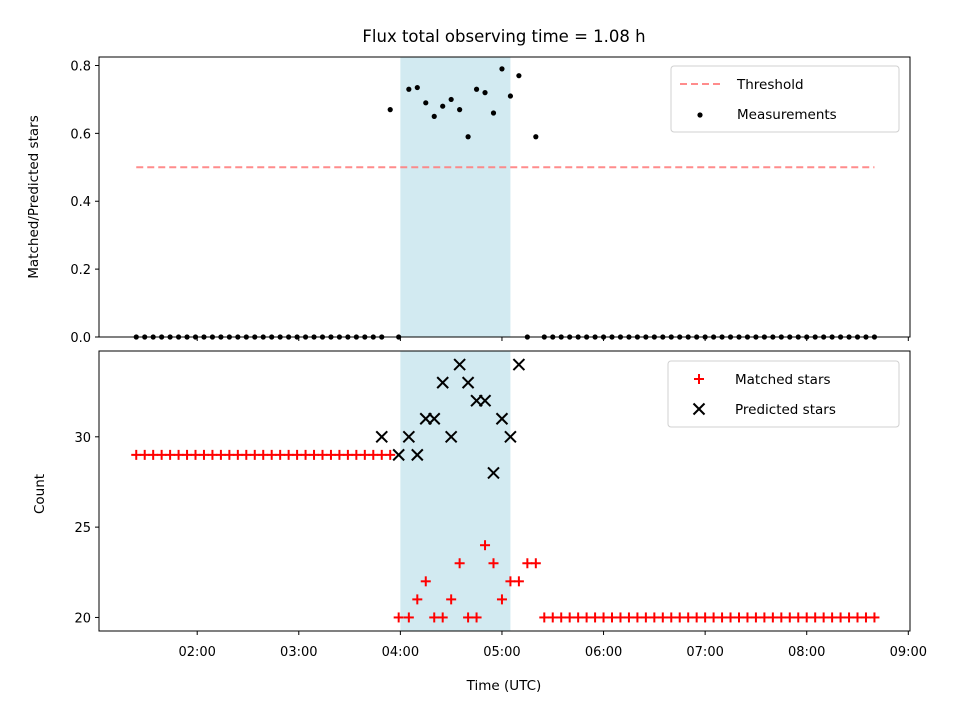  What do you see at coordinates (82, 438) in the screenshot?
I see `y-tick-label: 30` at bounding box center [82, 438].